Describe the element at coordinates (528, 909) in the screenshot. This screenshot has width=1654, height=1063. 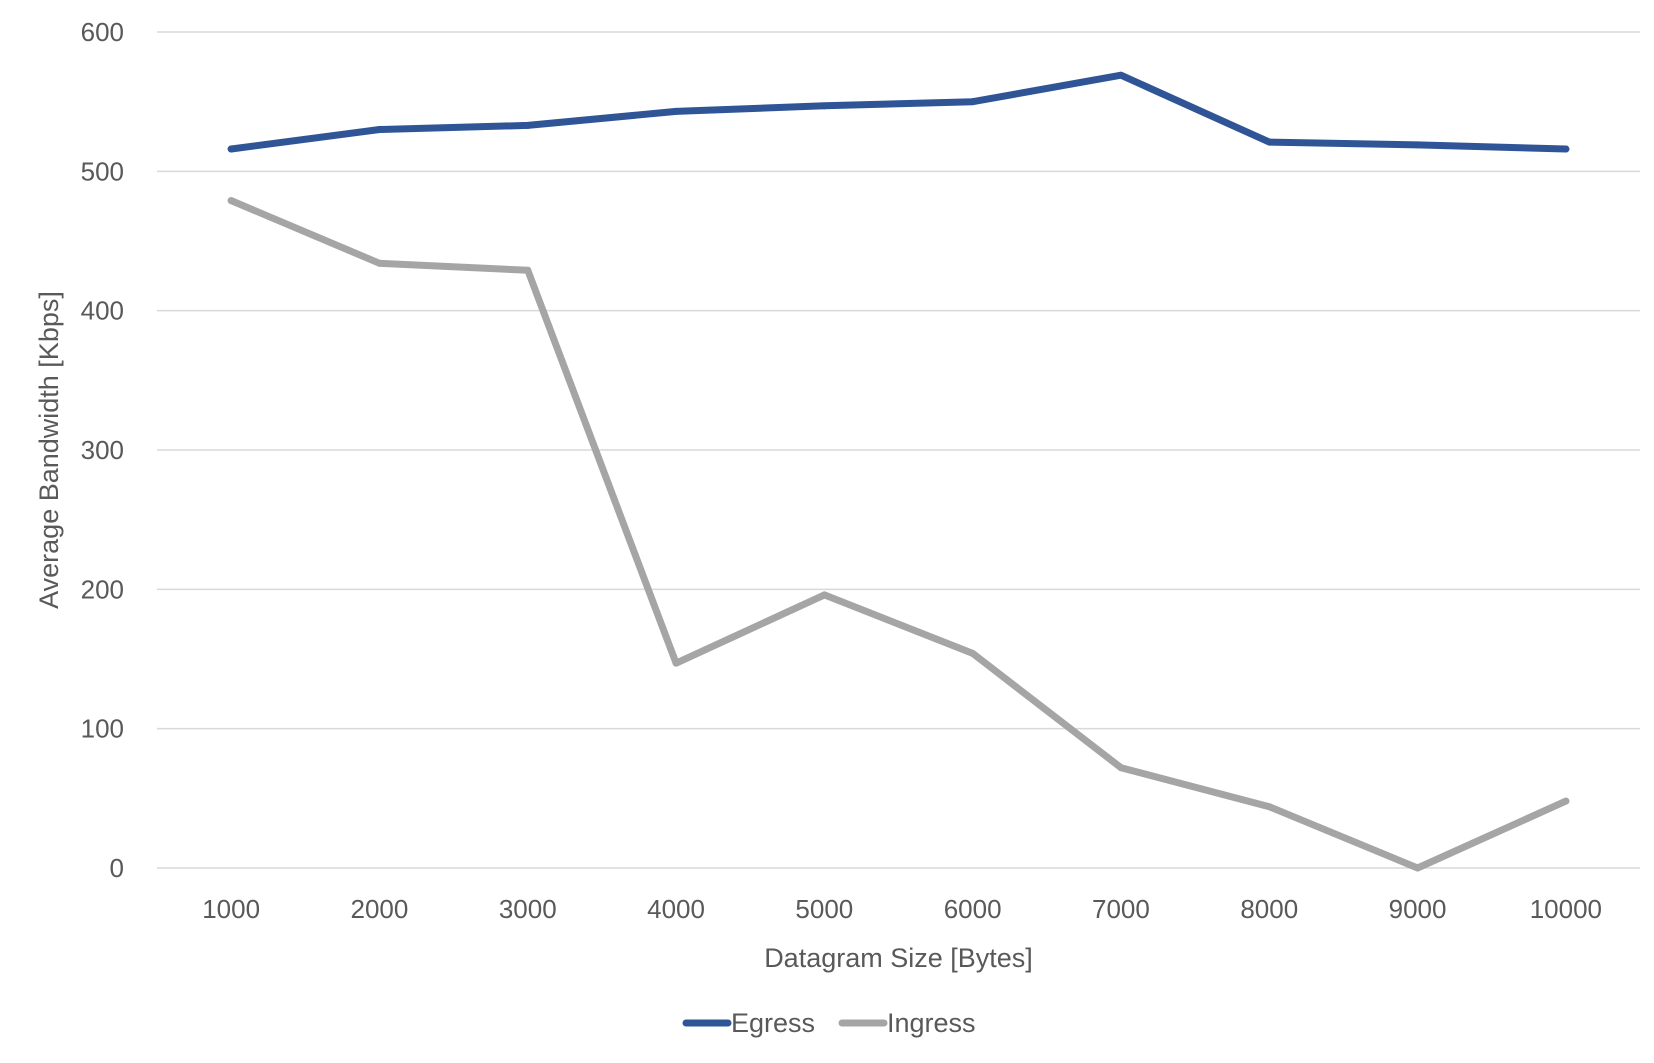
I see `x-tick-label: 3000` at that location.